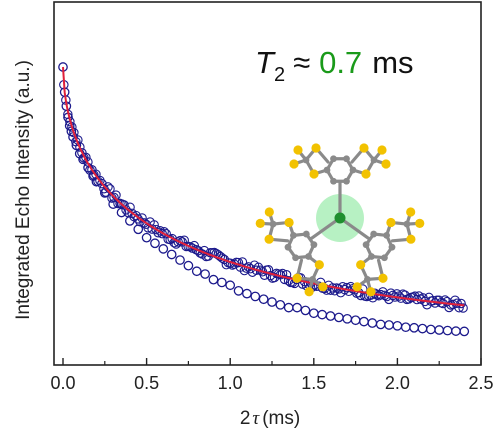 This screenshot has height=432, width=503. What do you see at coordinates (281, 418) in the screenshot?
I see `x-axis-label-unit: (ms)` at bounding box center [281, 418].